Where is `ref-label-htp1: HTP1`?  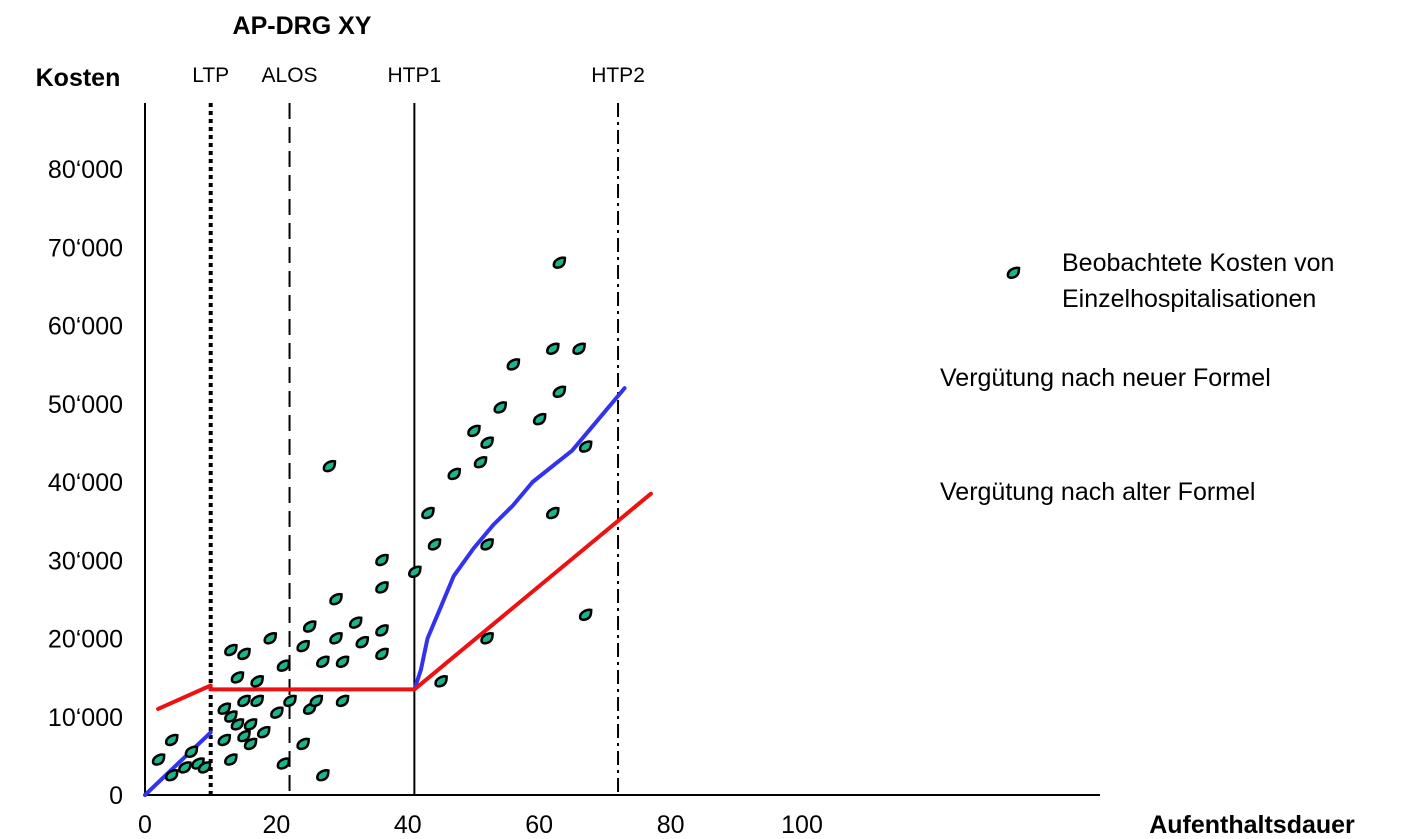
ref-label-htp1: HTP1 is located at coordinates (415, 75).